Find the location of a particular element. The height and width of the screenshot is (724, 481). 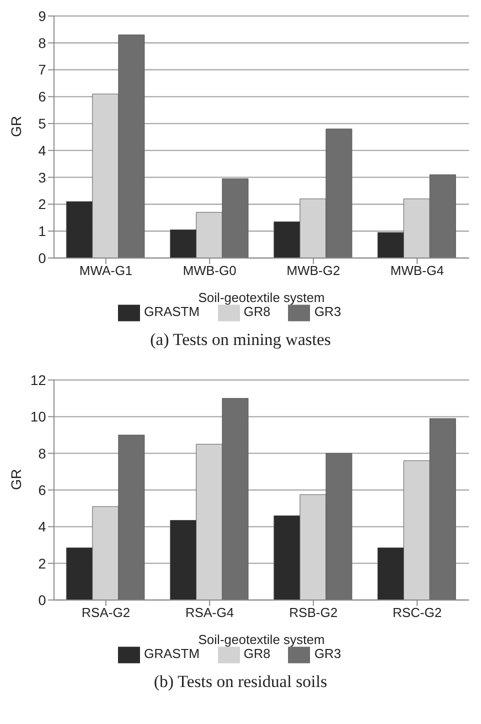

x-tick-label: MWB-G0 is located at coordinates (209, 270).